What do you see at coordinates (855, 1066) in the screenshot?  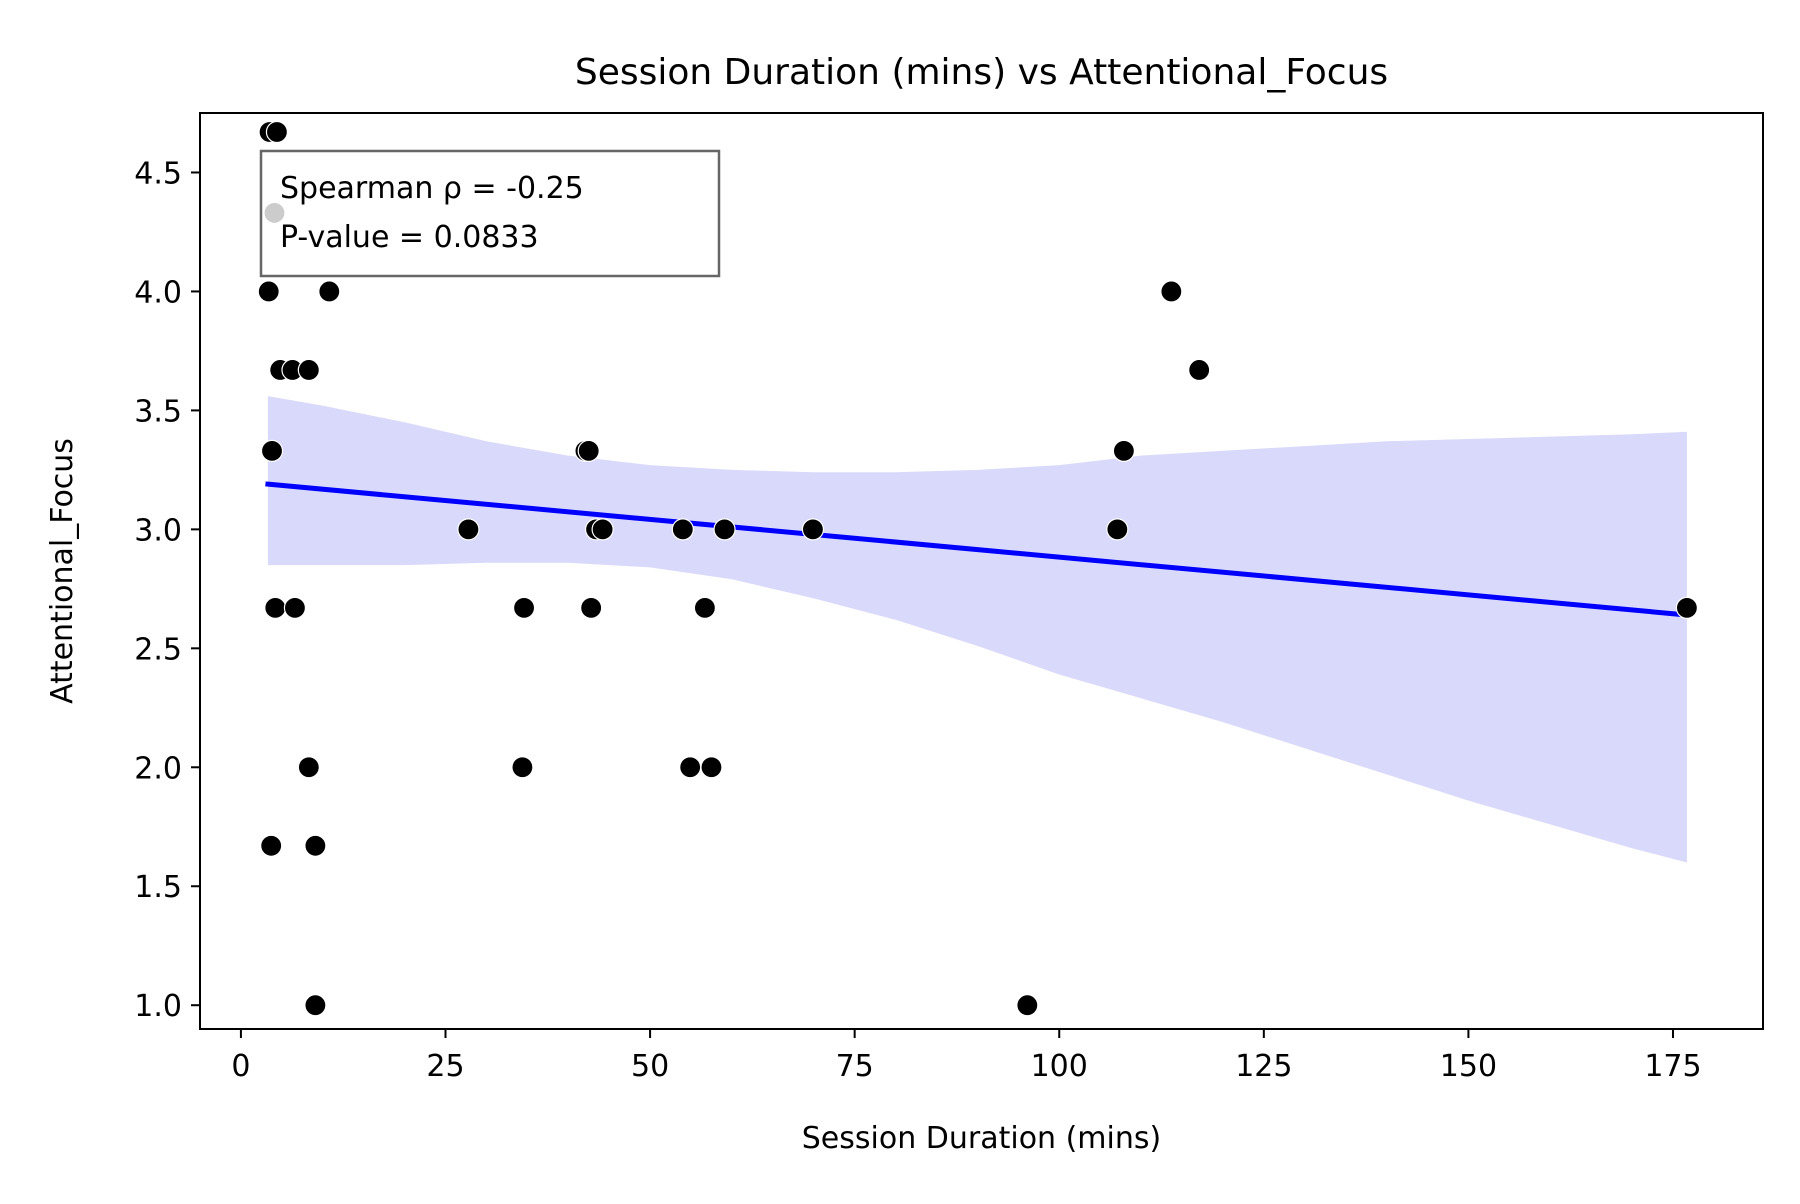 I see `x-tick-label: 75` at bounding box center [855, 1066].